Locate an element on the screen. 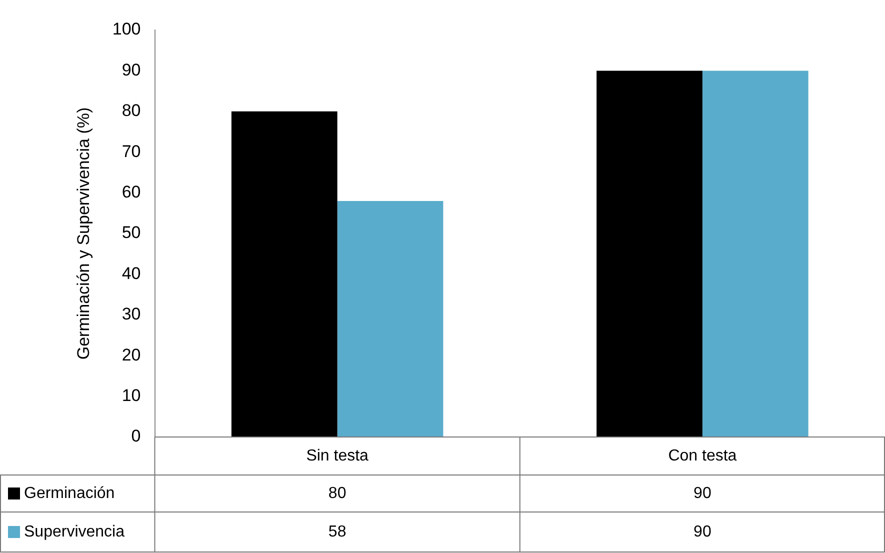  y-tick-label: 40 is located at coordinates (131, 273).